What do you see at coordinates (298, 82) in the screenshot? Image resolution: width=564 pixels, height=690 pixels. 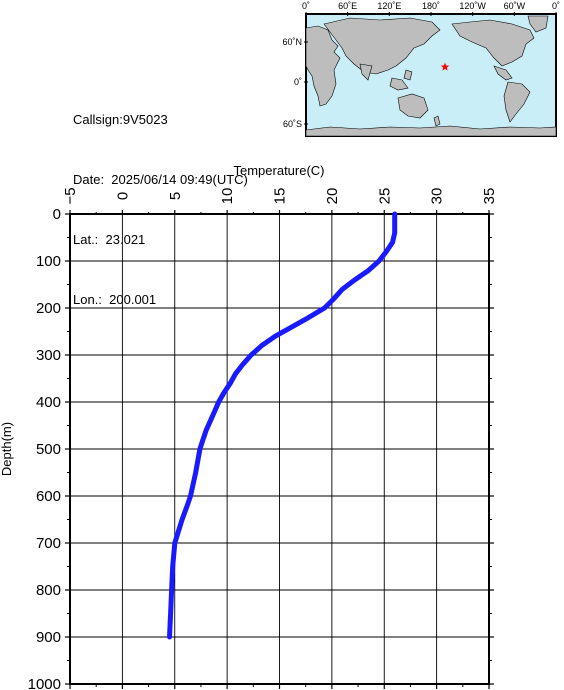 I see `map-lat-label: 0˚` at bounding box center [298, 82].